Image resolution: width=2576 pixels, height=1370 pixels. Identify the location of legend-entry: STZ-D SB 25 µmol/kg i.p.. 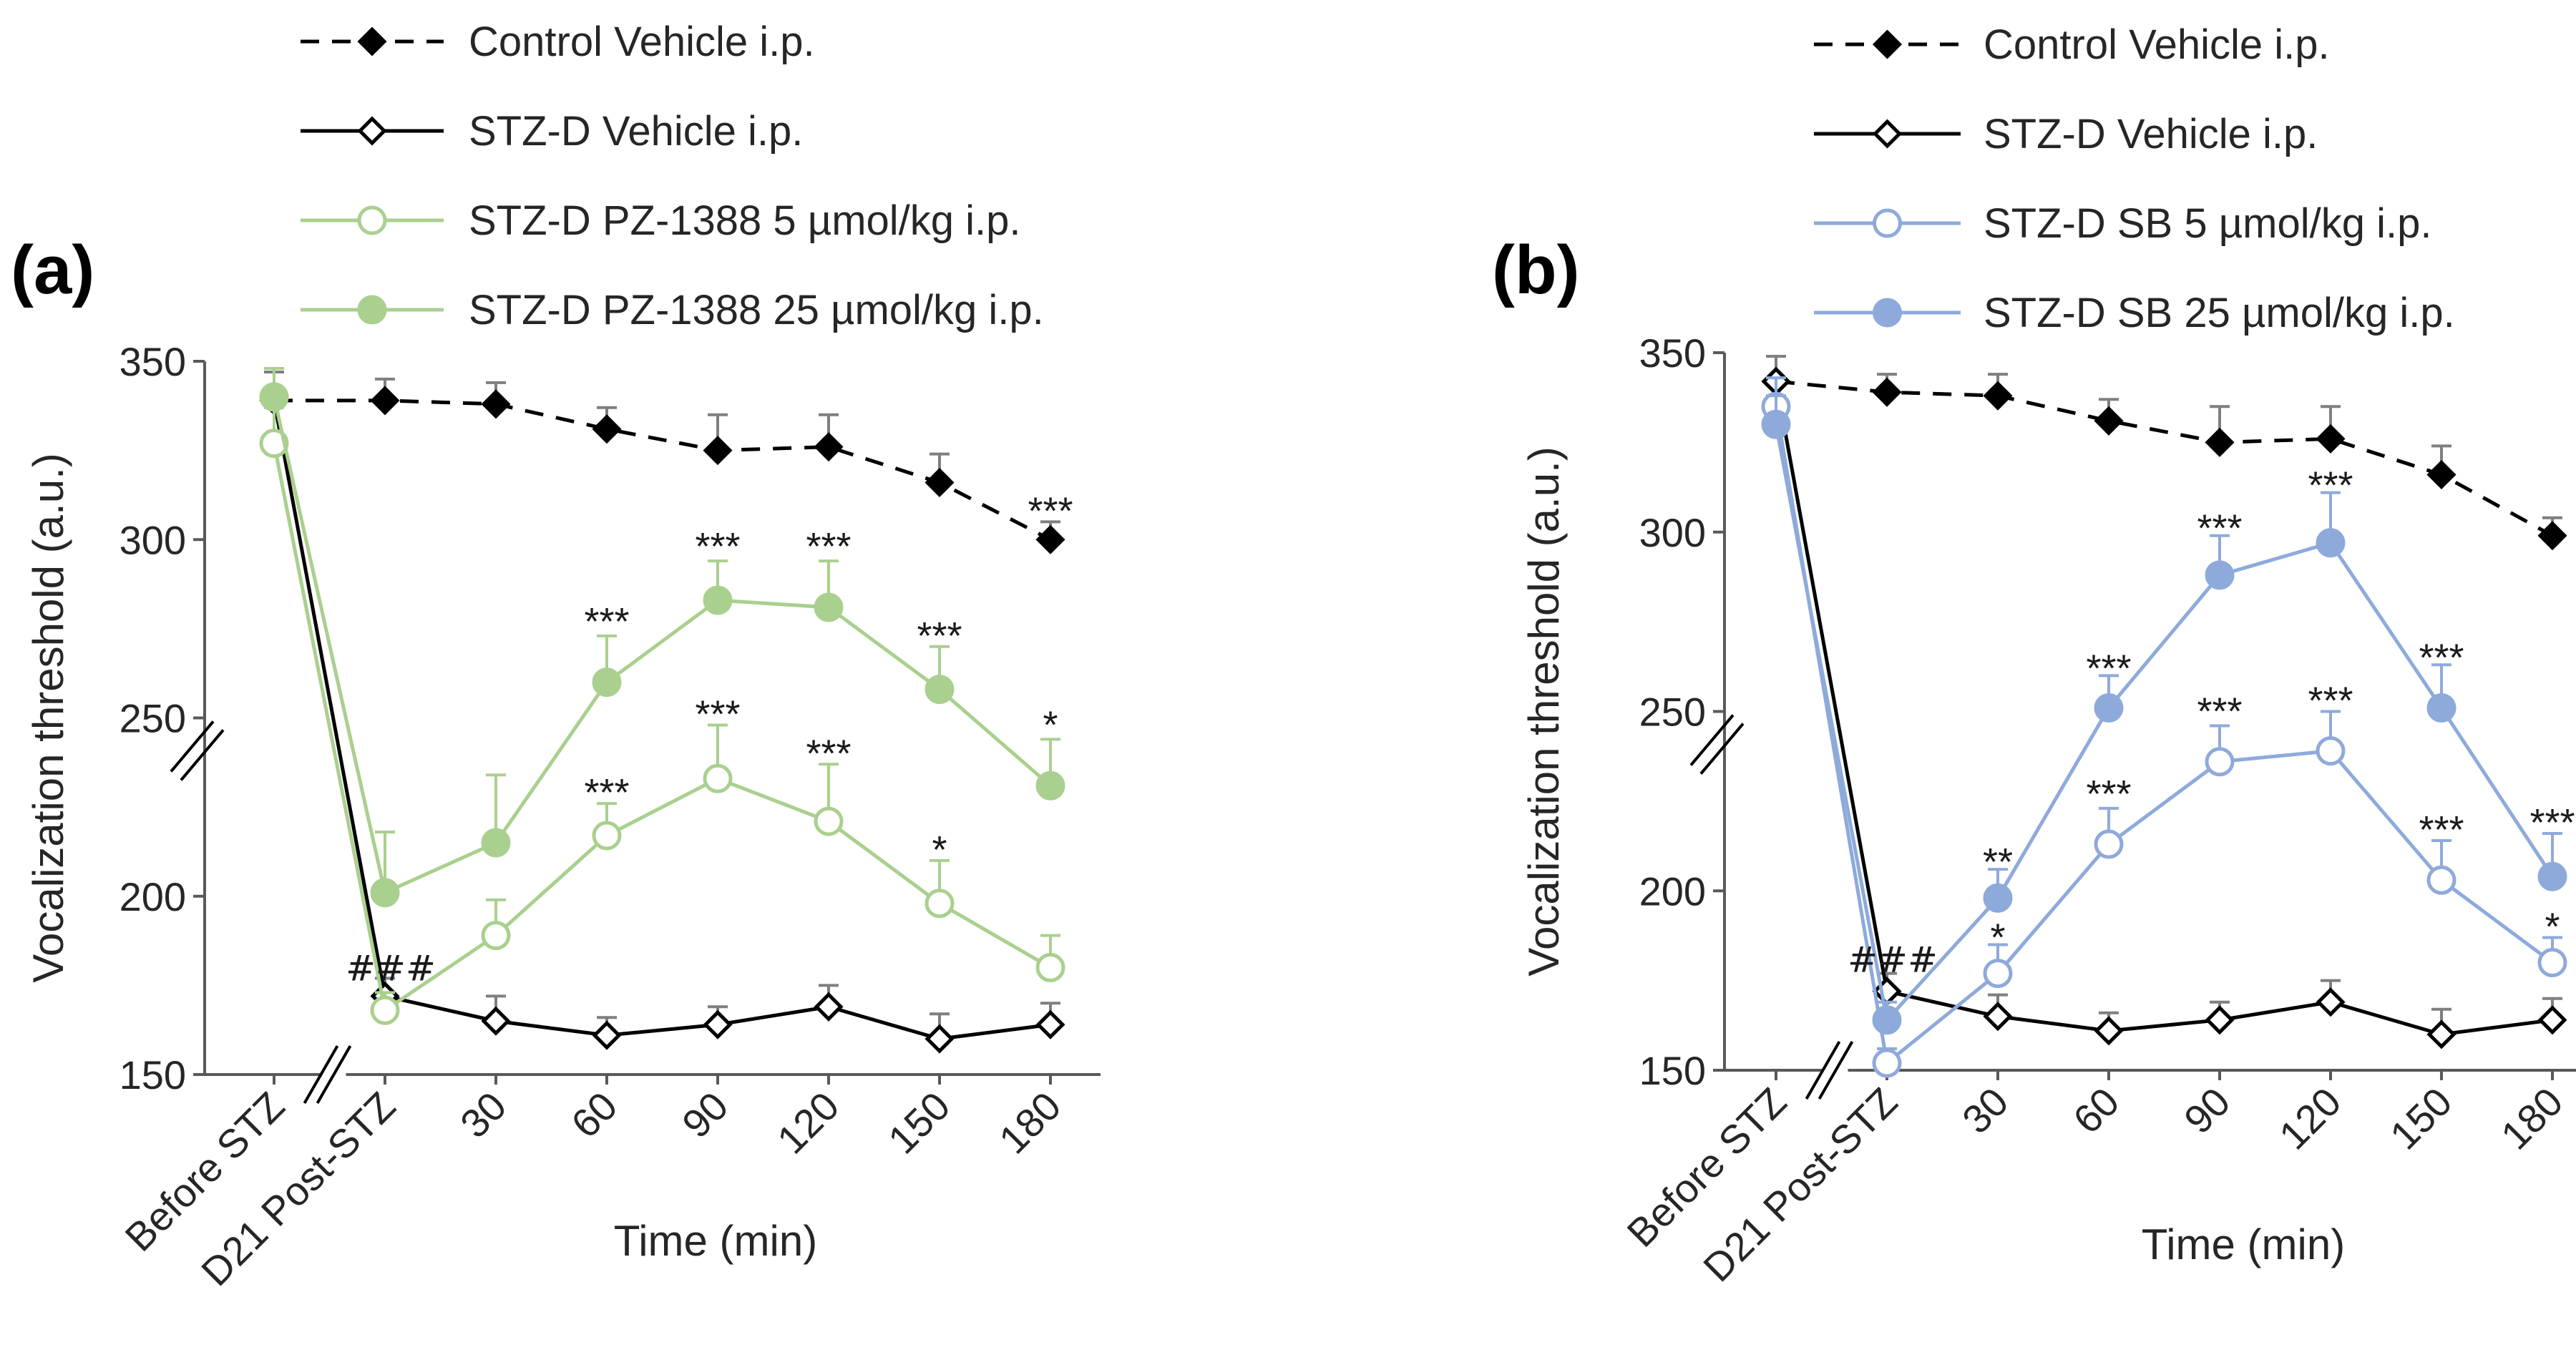
(2134, 313).